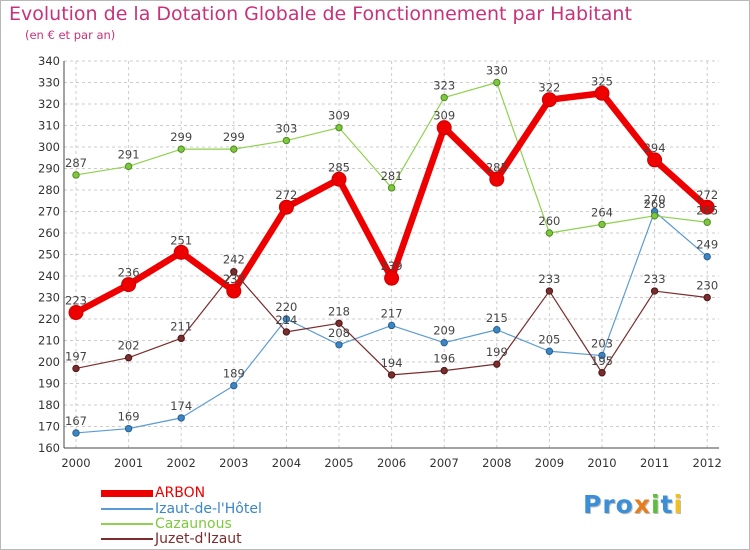 The image size is (750, 550). Describe the element at coordinates (127, 539) in the screenshot. I see `legend-swatch-juzet` at that location.